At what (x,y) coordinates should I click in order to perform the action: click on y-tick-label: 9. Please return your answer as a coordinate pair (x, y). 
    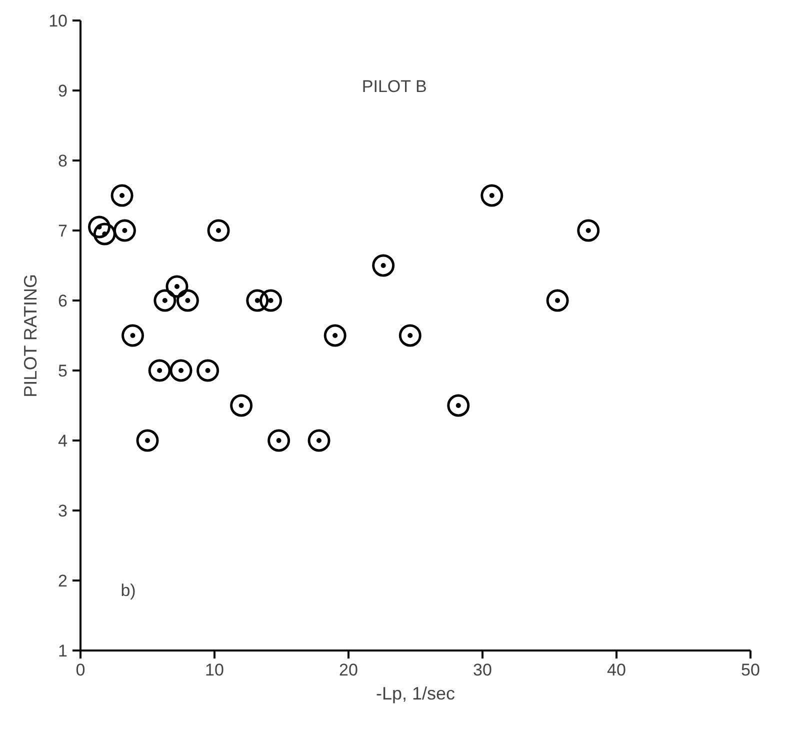
    Looking at the image, I should click on (63, 91).